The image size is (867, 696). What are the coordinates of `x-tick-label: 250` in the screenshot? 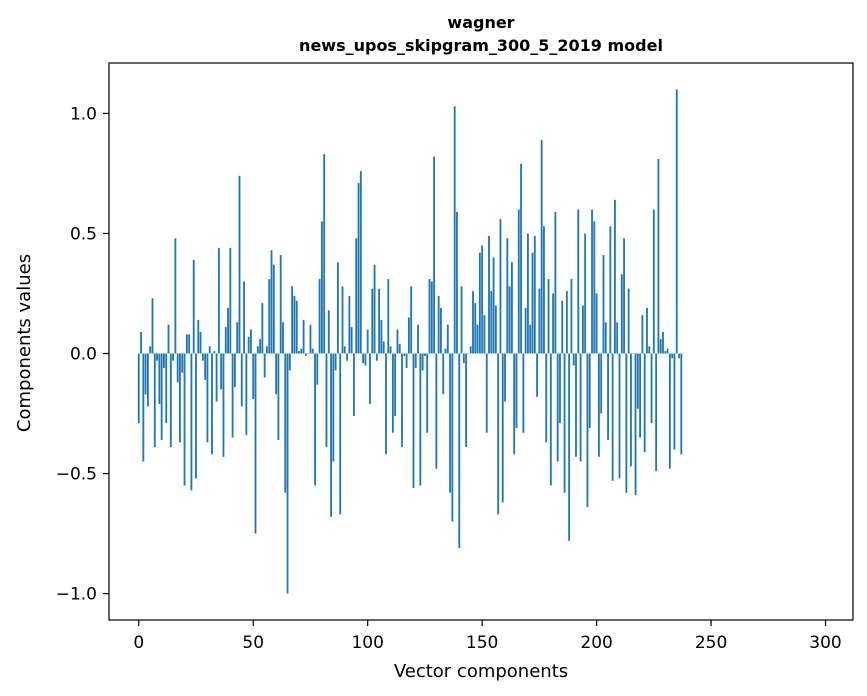 It's located at (711, 643).